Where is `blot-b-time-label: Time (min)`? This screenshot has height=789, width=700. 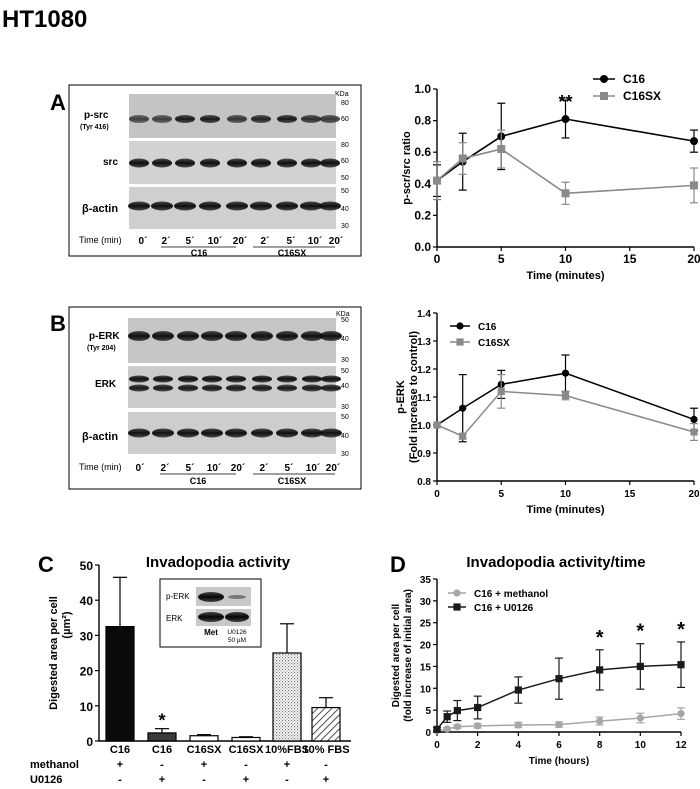
blot-b-time-label: Time (min) is located at coordinates (100, 467).